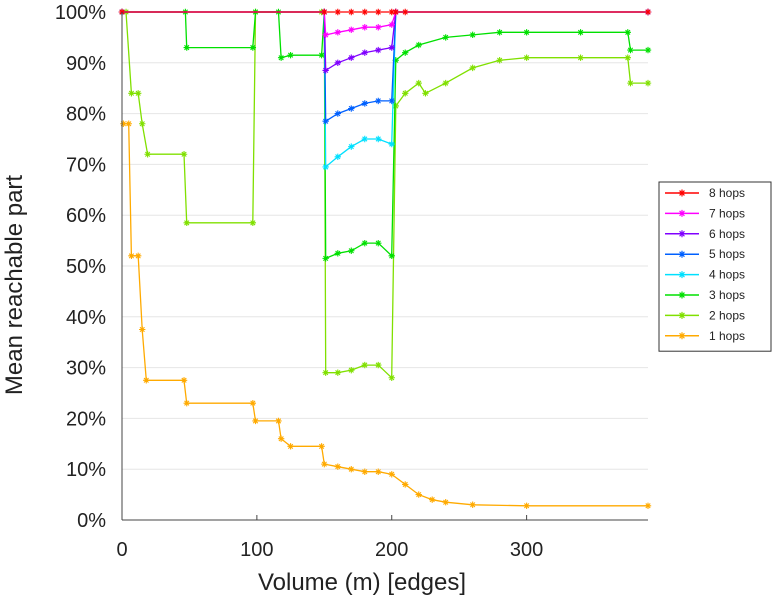 The image size is (775, 600). Describe the element at coordinates (727, 213) in the screenshot. I see `legend-label: 7 hops` at that location.